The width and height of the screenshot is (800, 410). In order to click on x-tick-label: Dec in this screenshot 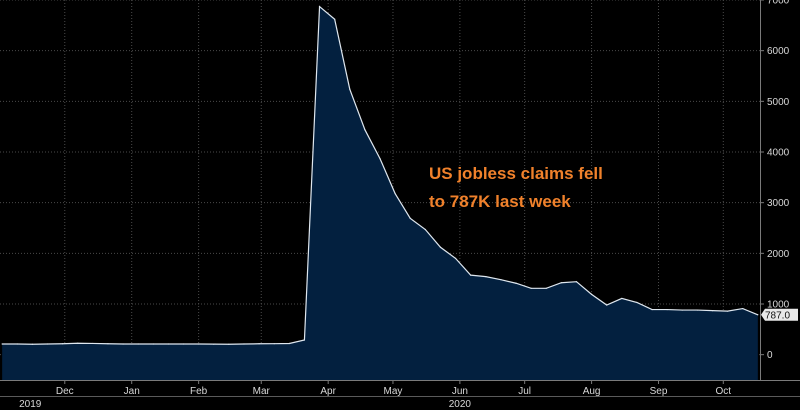, I will do `click(65, 391)`.